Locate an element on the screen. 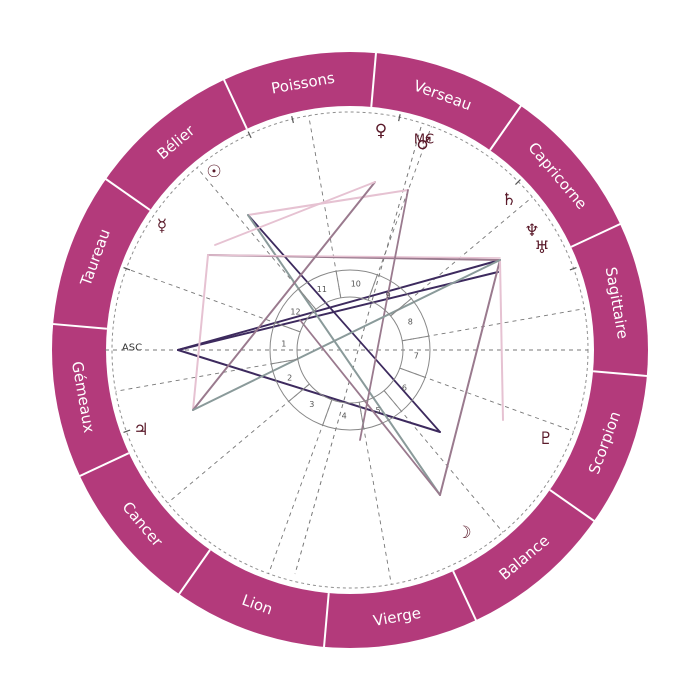 This screenshot has height=700, width=700. mc-axis-line is located at coordinates (358, 350).